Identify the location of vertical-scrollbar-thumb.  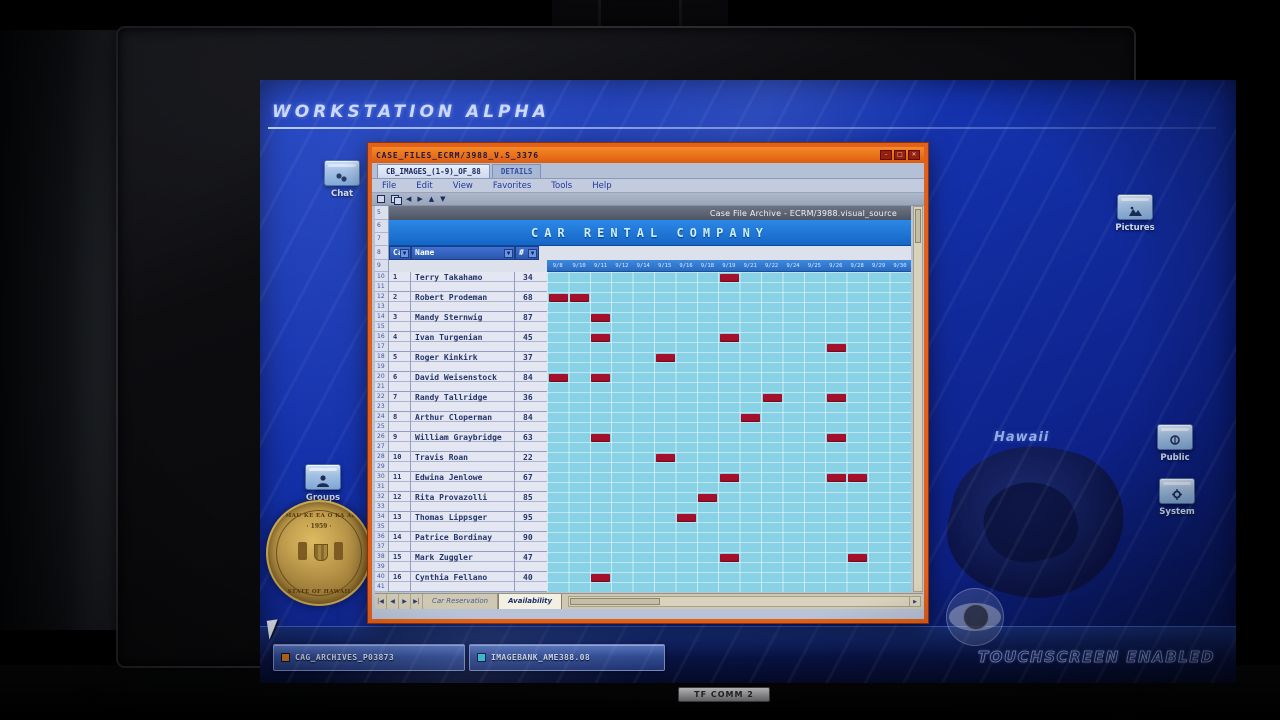
(918, 226).